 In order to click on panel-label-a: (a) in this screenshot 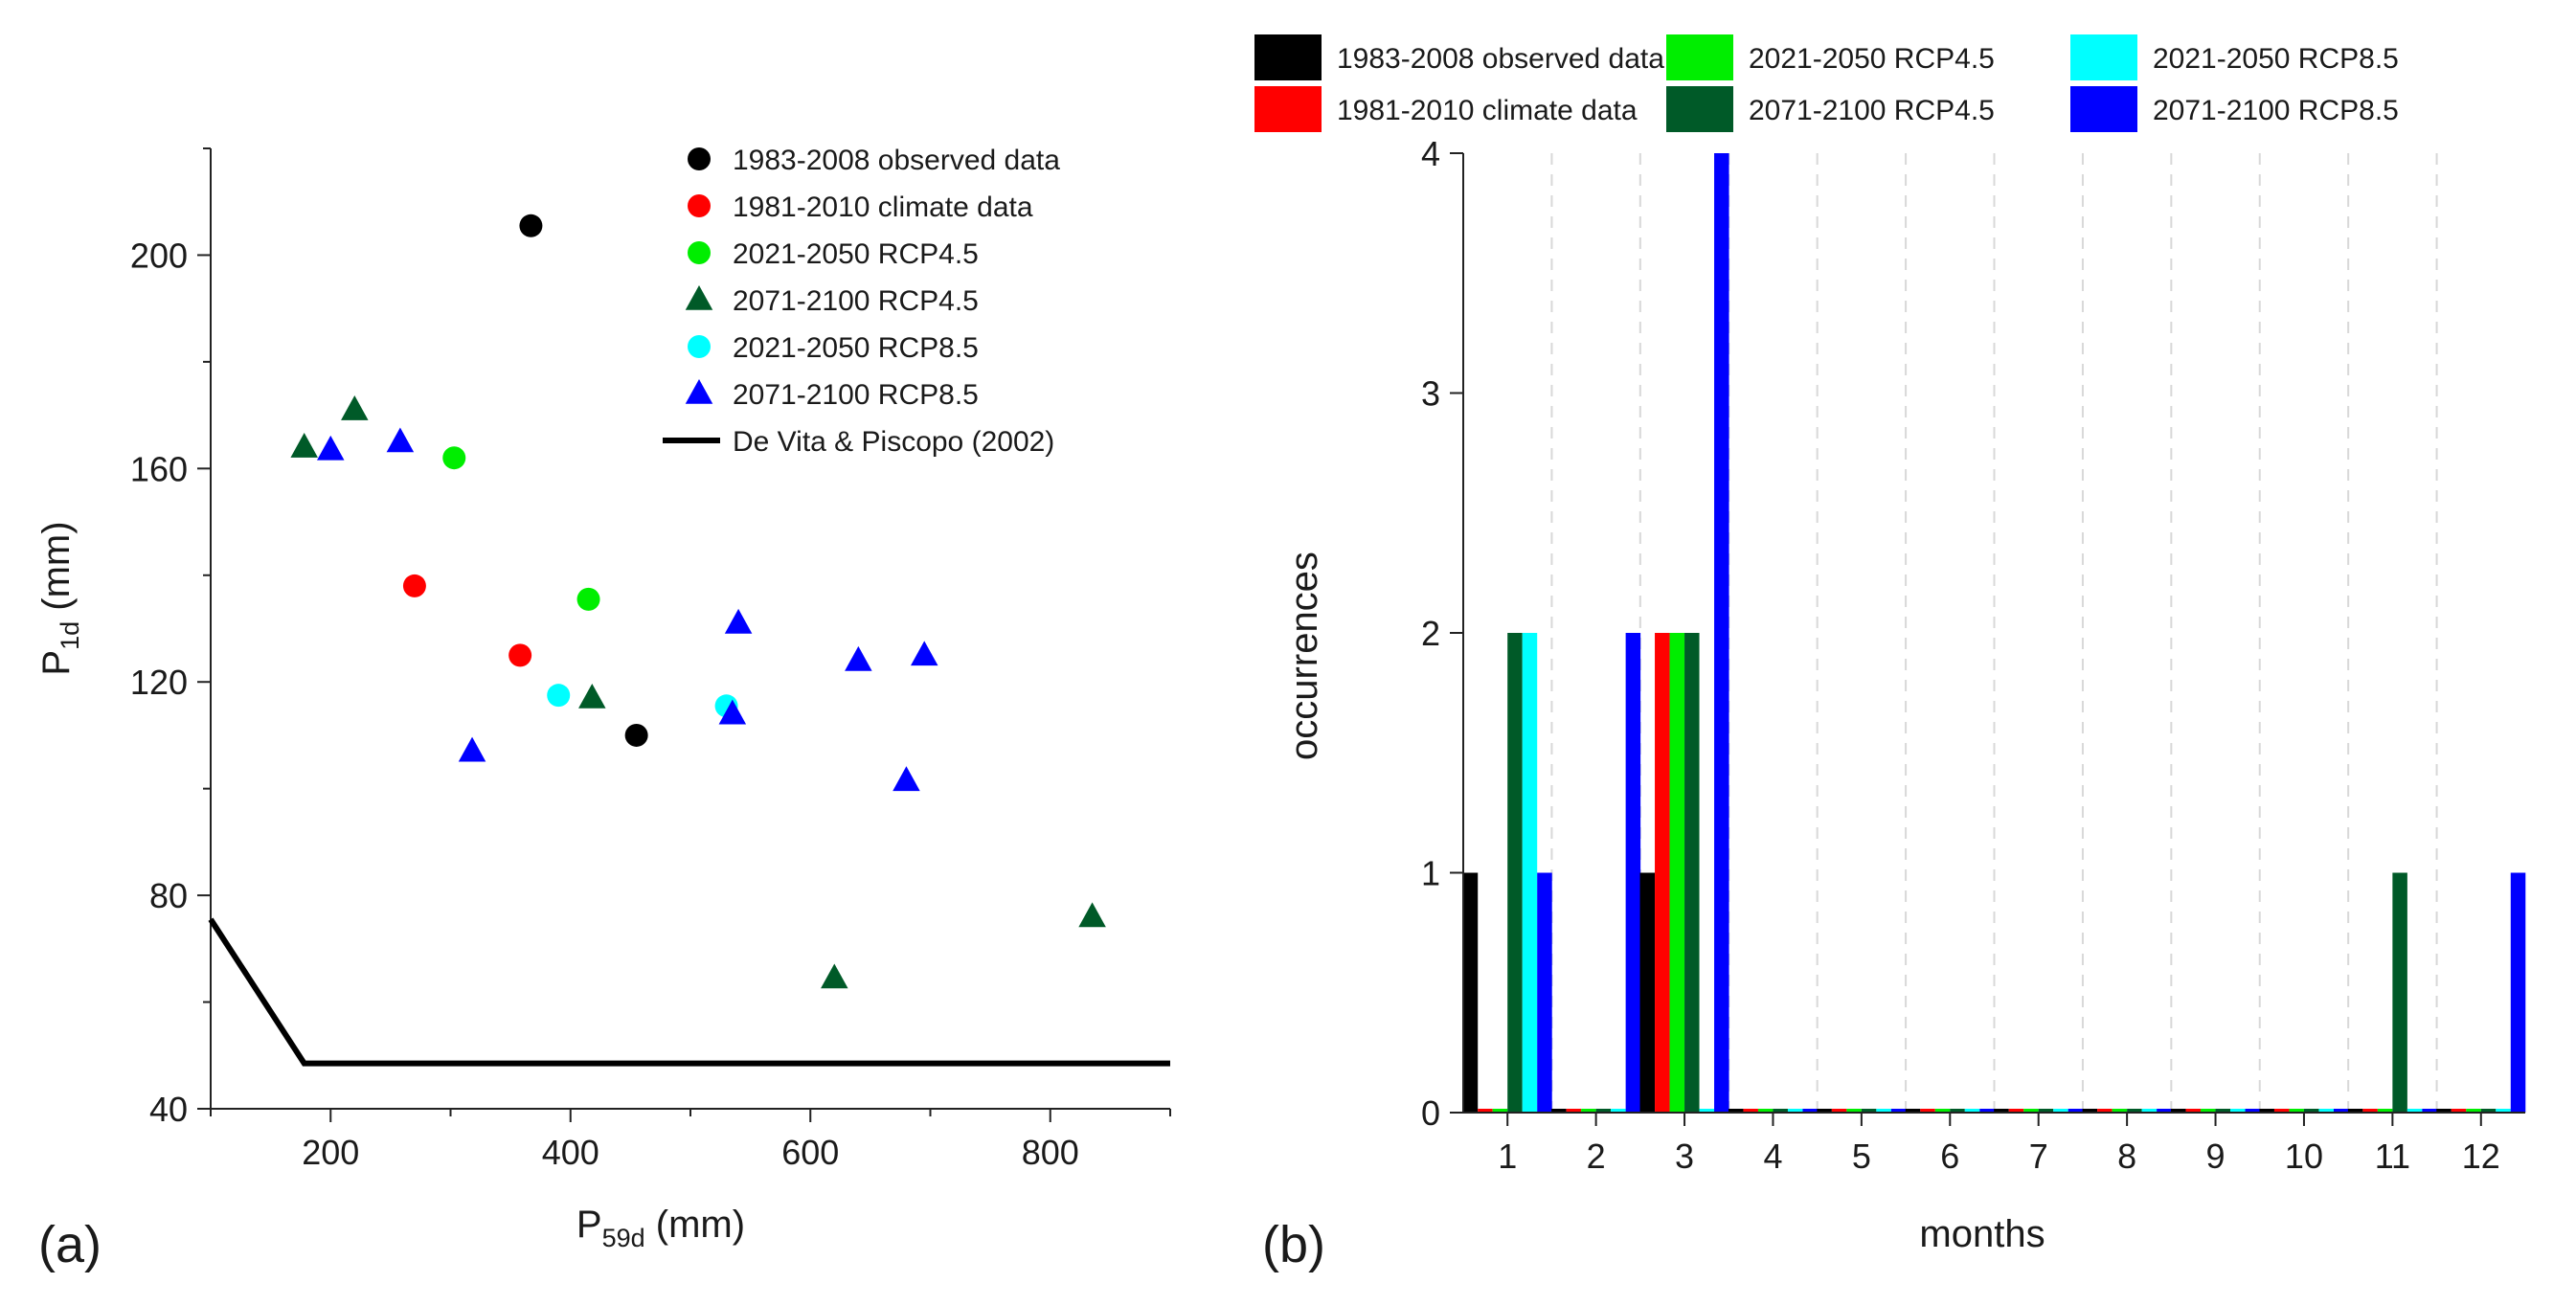, I will do `click(70, 1245)`.